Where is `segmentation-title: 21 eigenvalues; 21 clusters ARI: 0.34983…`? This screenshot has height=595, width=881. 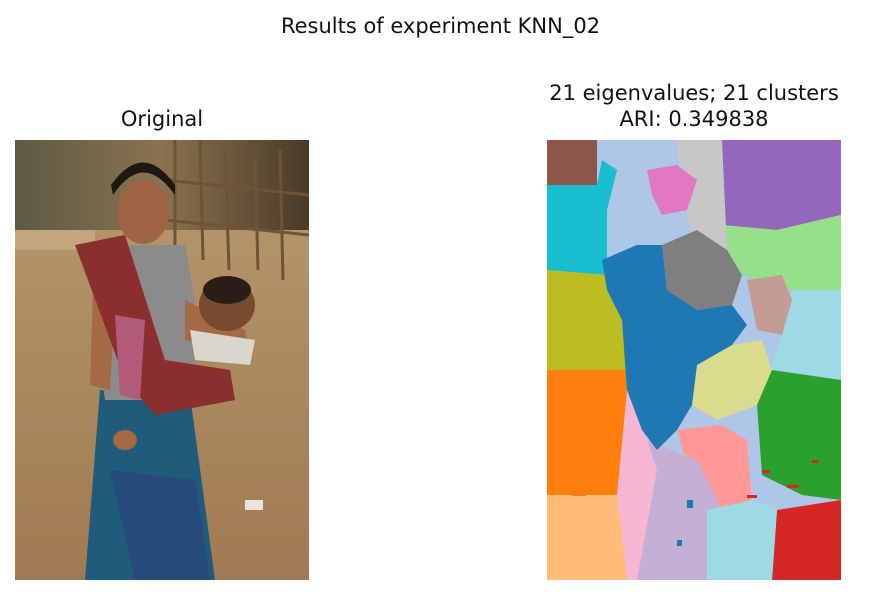 segmentation-title: 21 eigenvalues; 21 clusters ARI: 0.34983… is located at coordinates (690, 106).